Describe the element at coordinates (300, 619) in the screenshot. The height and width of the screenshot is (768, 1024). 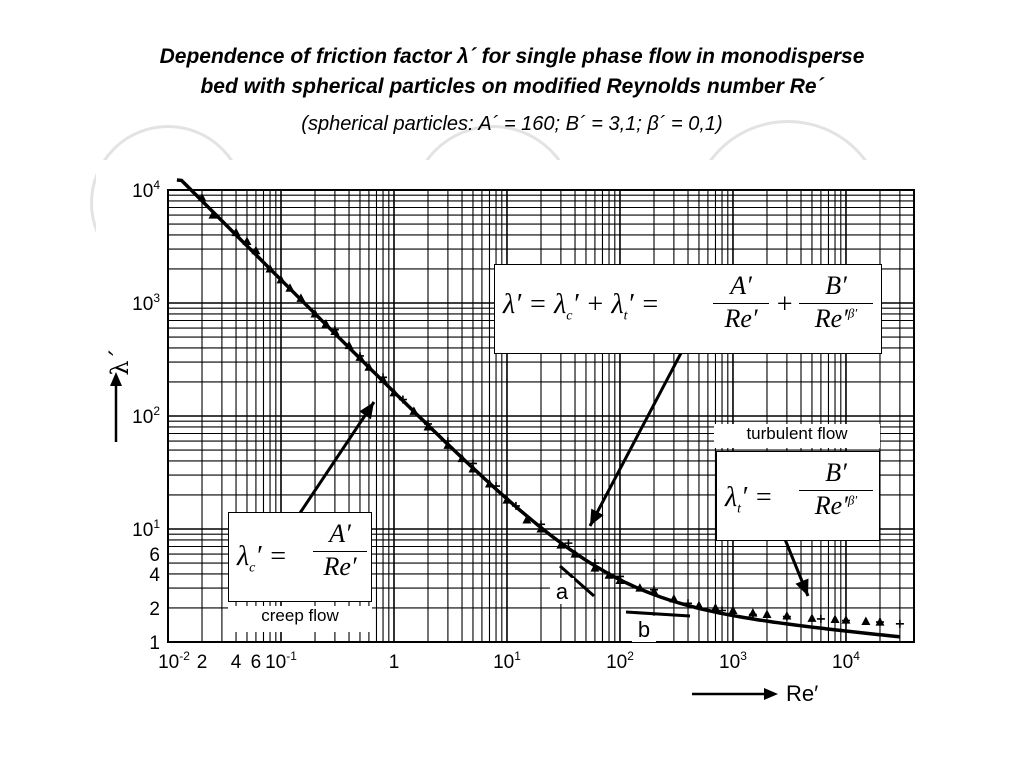
I see `creep-flow-label: creep flow` at that location.